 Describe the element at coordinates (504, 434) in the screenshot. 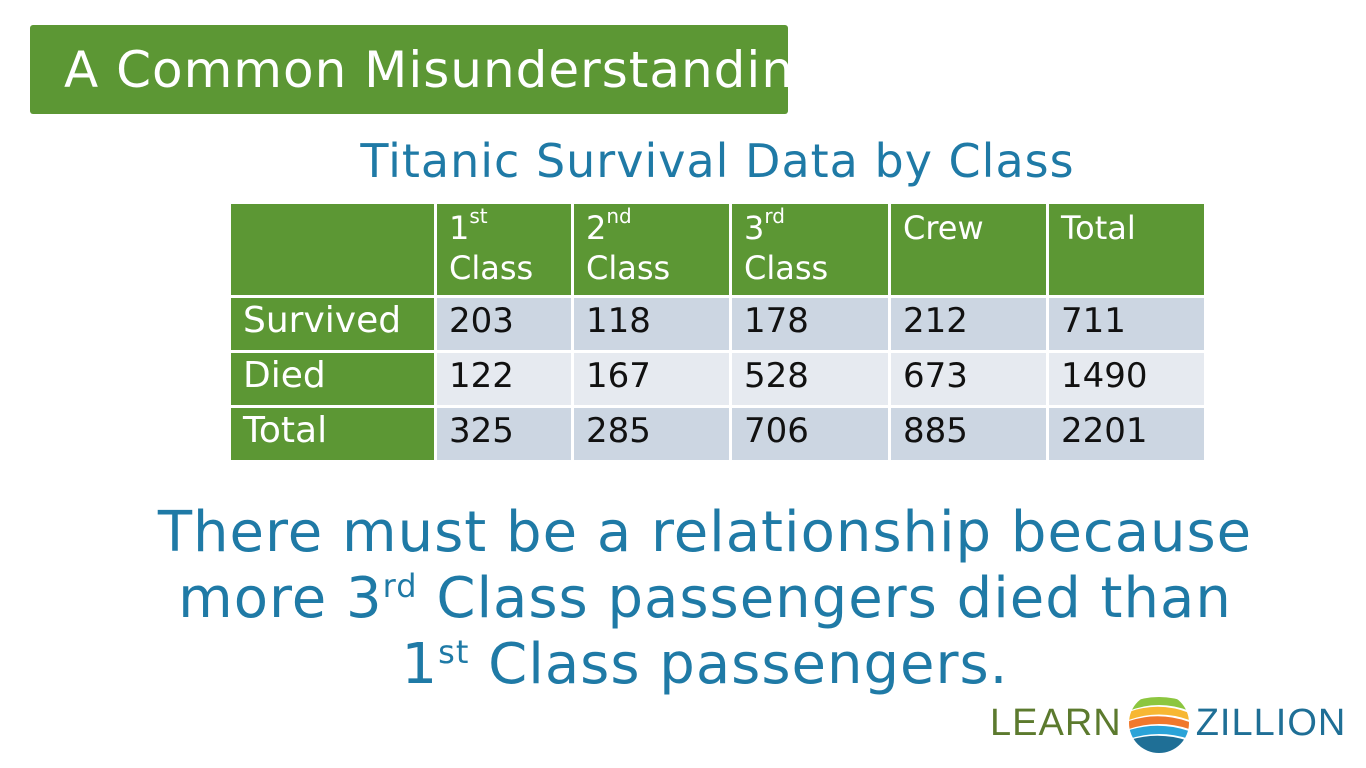

I see `table-cell: 325` at that location.